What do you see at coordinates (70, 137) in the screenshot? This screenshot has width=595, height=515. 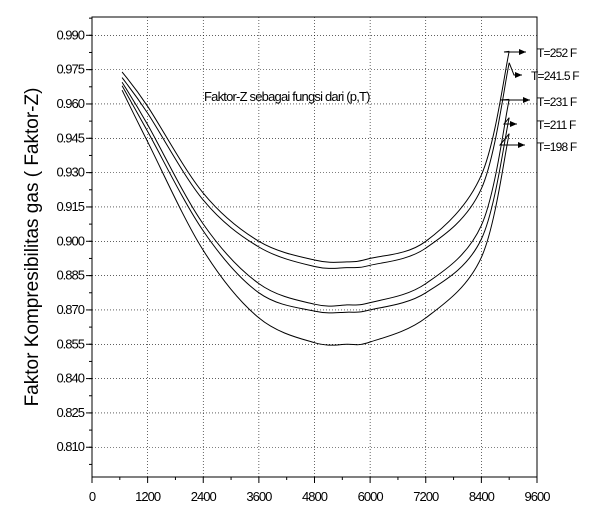 I see `y-tick-label: 0.945` at bounding box center [70, 137].